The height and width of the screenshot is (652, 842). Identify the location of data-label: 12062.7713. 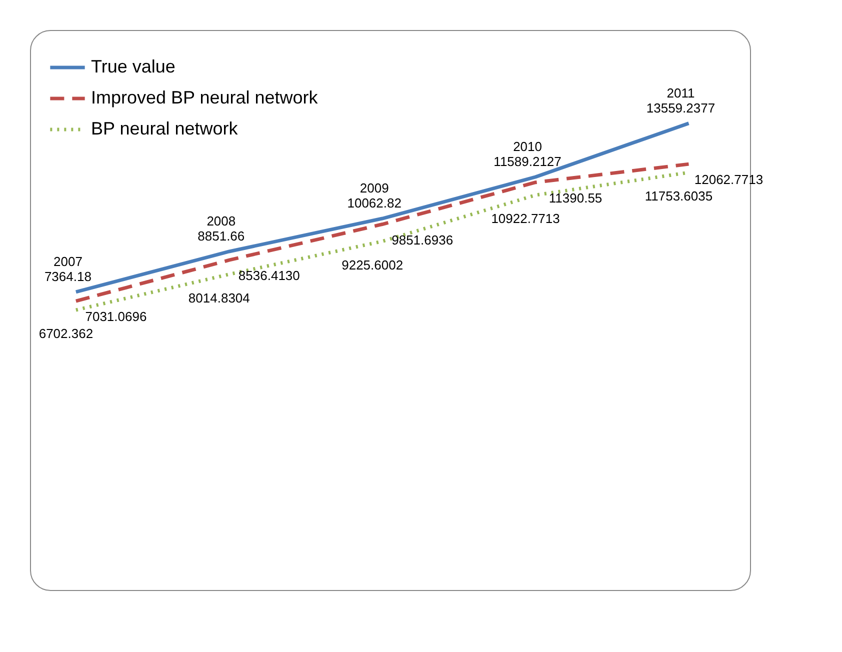
(729, 180).